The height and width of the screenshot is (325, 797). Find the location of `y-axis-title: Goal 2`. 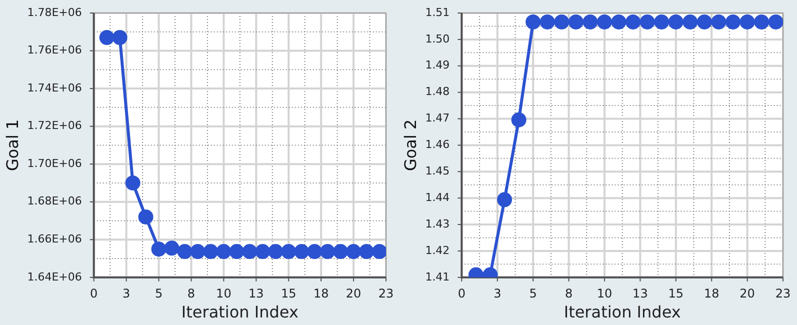

y-axis-title: Goal 2 is located at coordinates (410, 145).